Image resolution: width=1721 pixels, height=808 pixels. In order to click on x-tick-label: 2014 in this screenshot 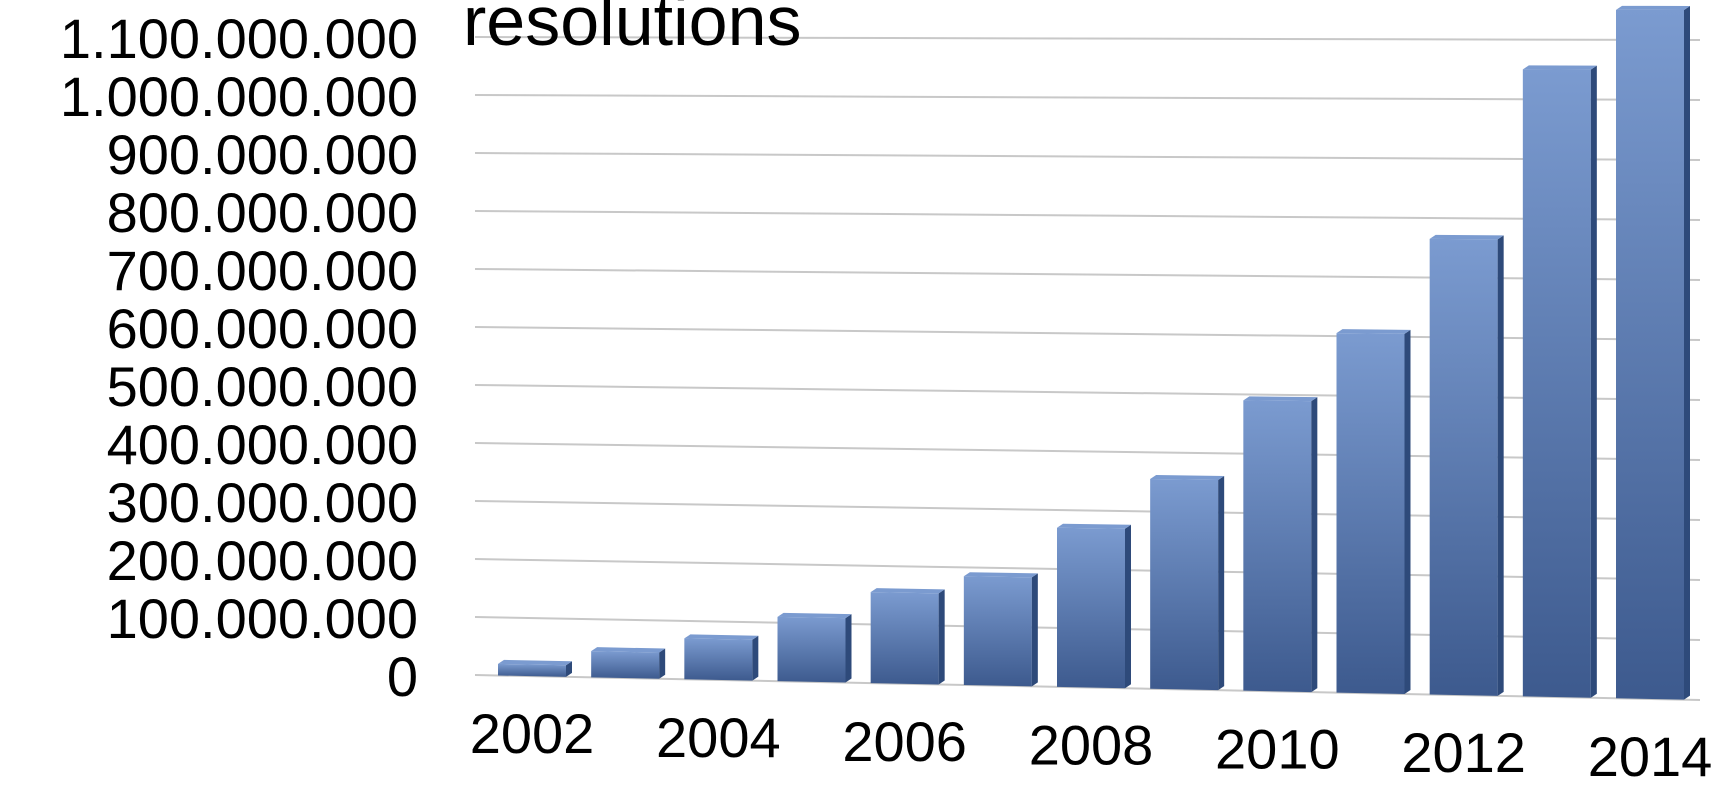, I will do `click(1650, 756)`.